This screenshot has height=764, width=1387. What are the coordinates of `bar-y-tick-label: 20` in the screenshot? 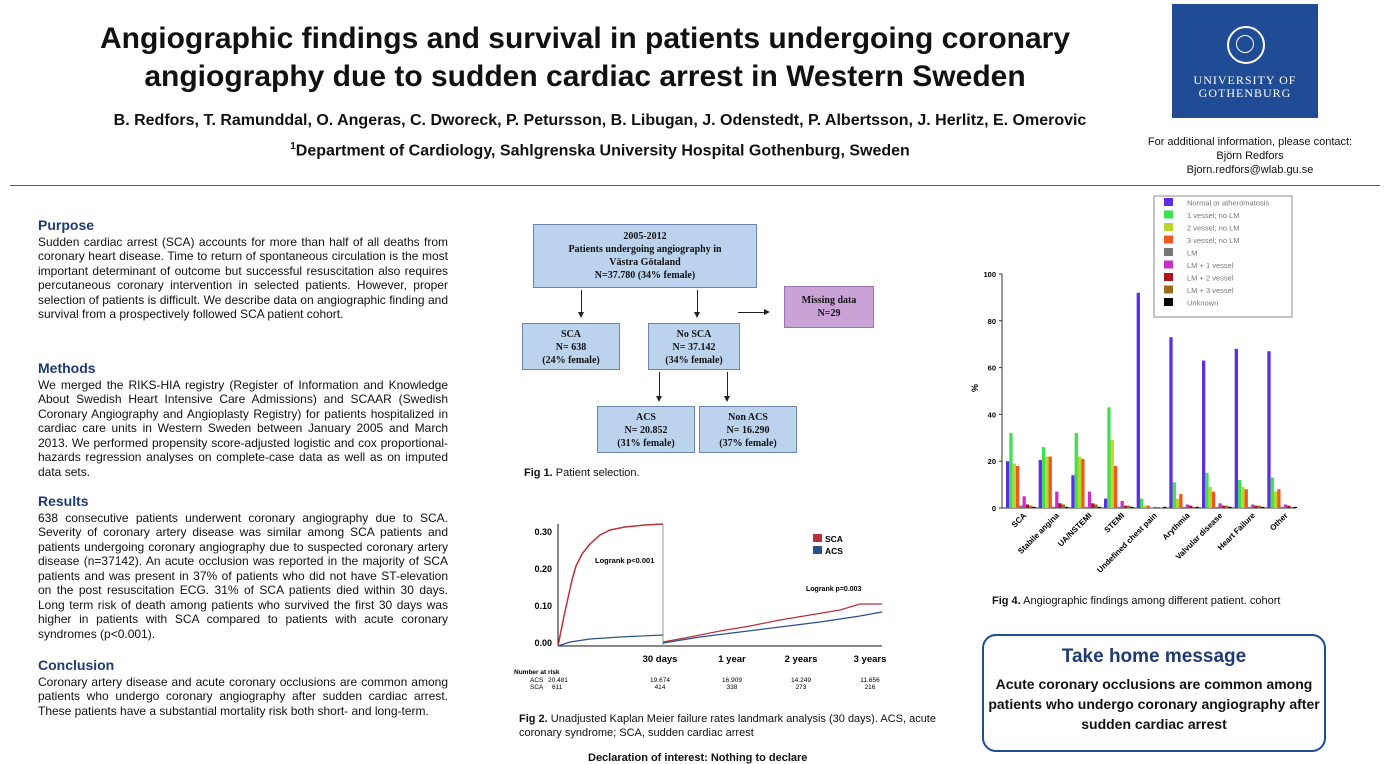 It's located at (992, 461).